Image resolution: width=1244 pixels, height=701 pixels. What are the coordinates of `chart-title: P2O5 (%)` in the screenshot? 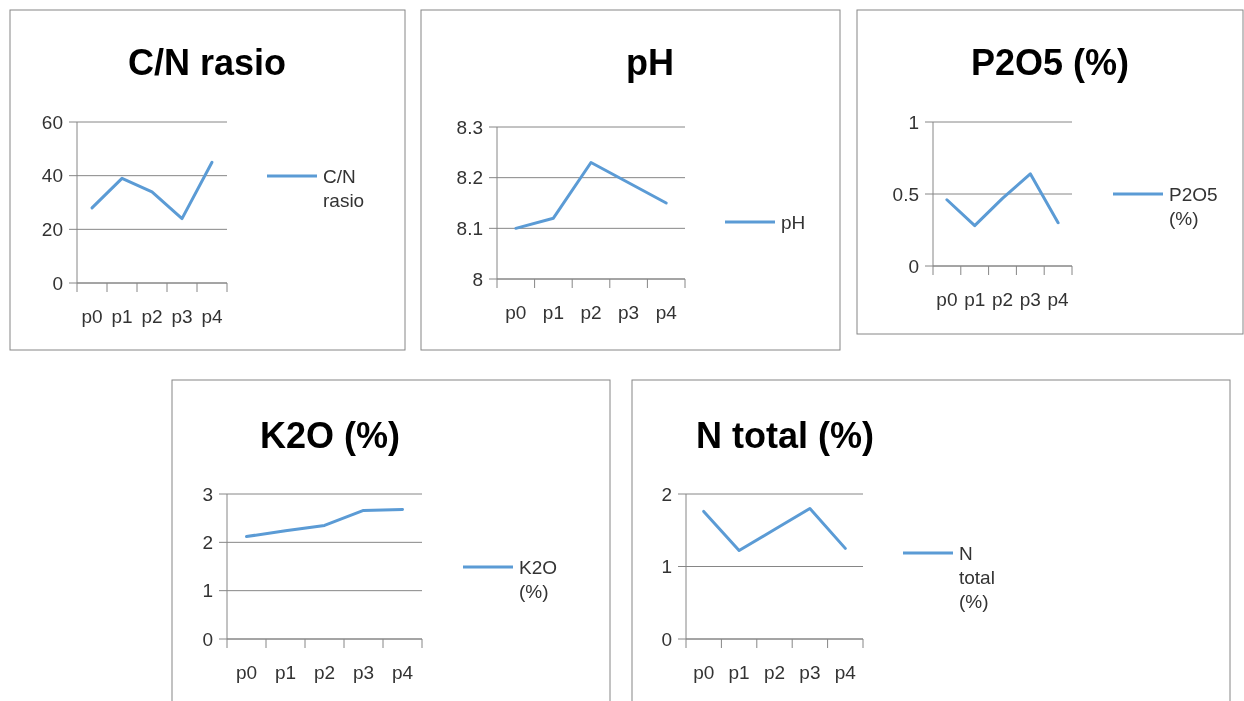 It's located at (1050, 62).